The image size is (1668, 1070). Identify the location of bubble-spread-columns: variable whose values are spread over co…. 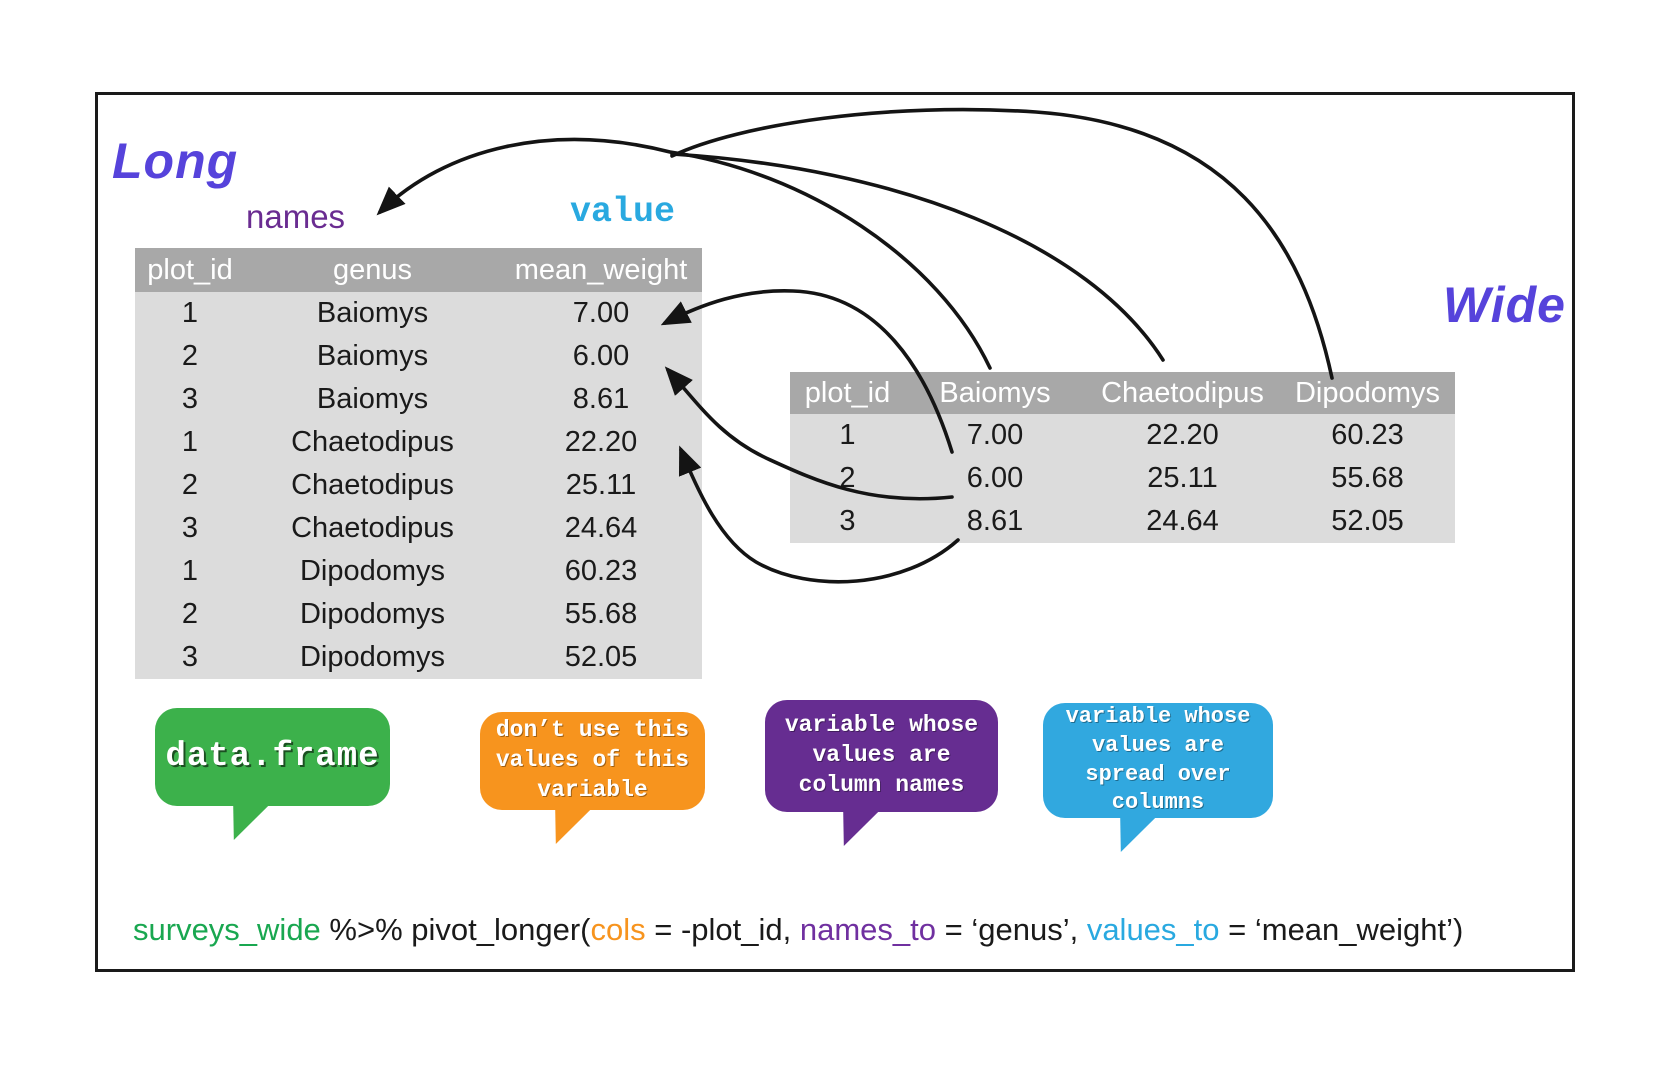
(1158, 760).